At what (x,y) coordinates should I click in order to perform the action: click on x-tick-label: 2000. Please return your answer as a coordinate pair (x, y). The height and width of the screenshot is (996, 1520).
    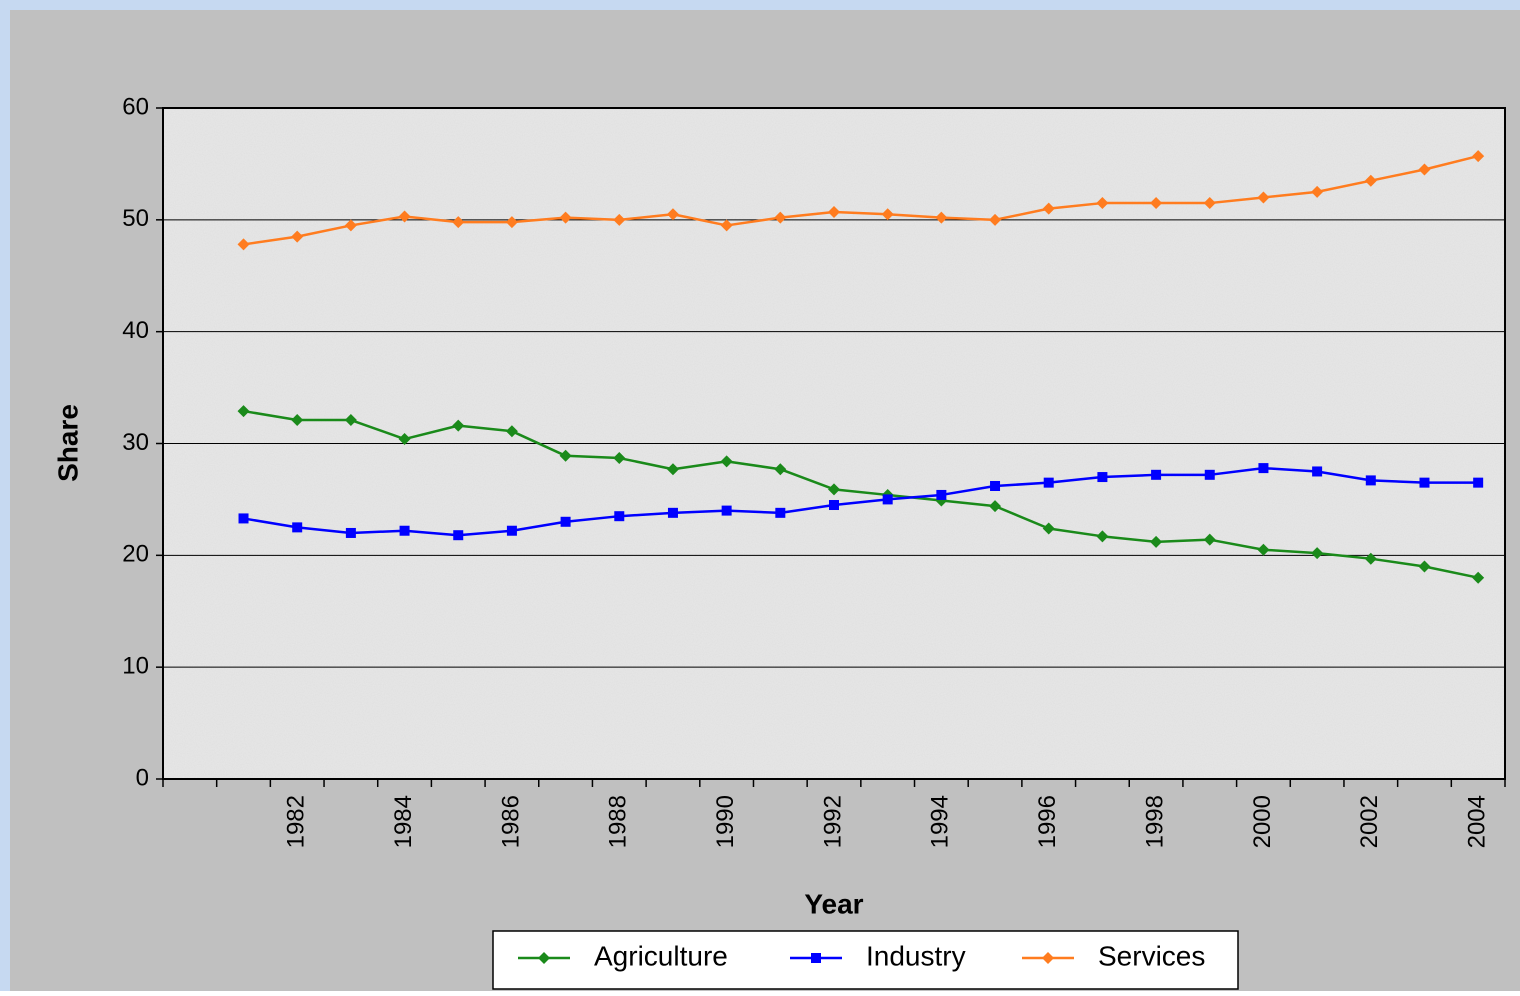
    Looking at the image, I should click on (1262, 821).